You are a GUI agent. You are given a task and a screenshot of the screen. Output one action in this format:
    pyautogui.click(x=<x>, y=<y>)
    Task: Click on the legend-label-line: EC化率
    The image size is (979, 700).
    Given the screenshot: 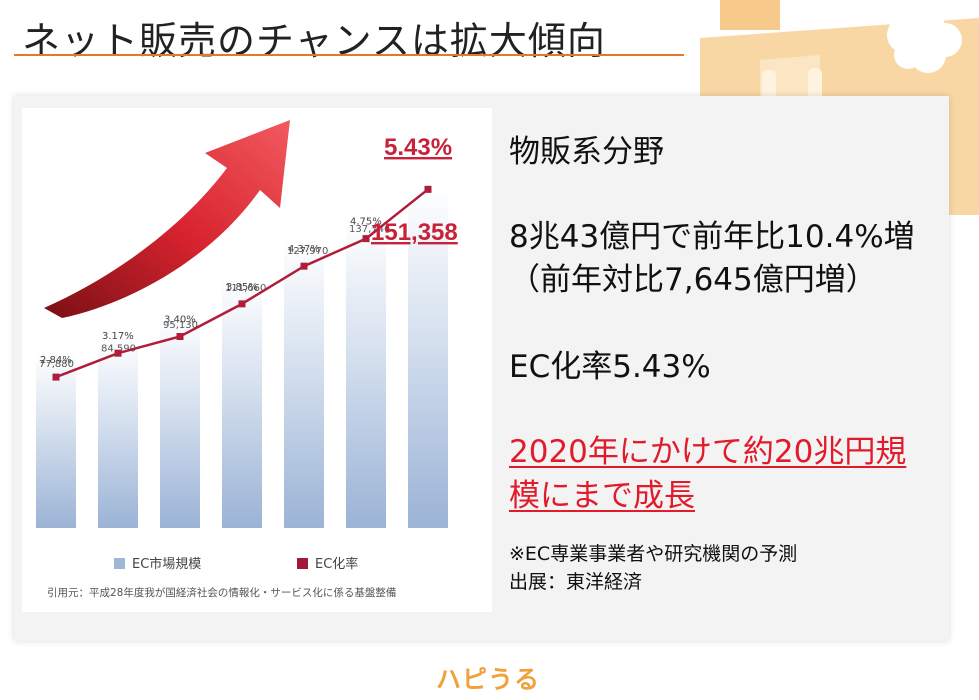 What is the action you would take?
    pyautogui.click(x=336, y=564)
    